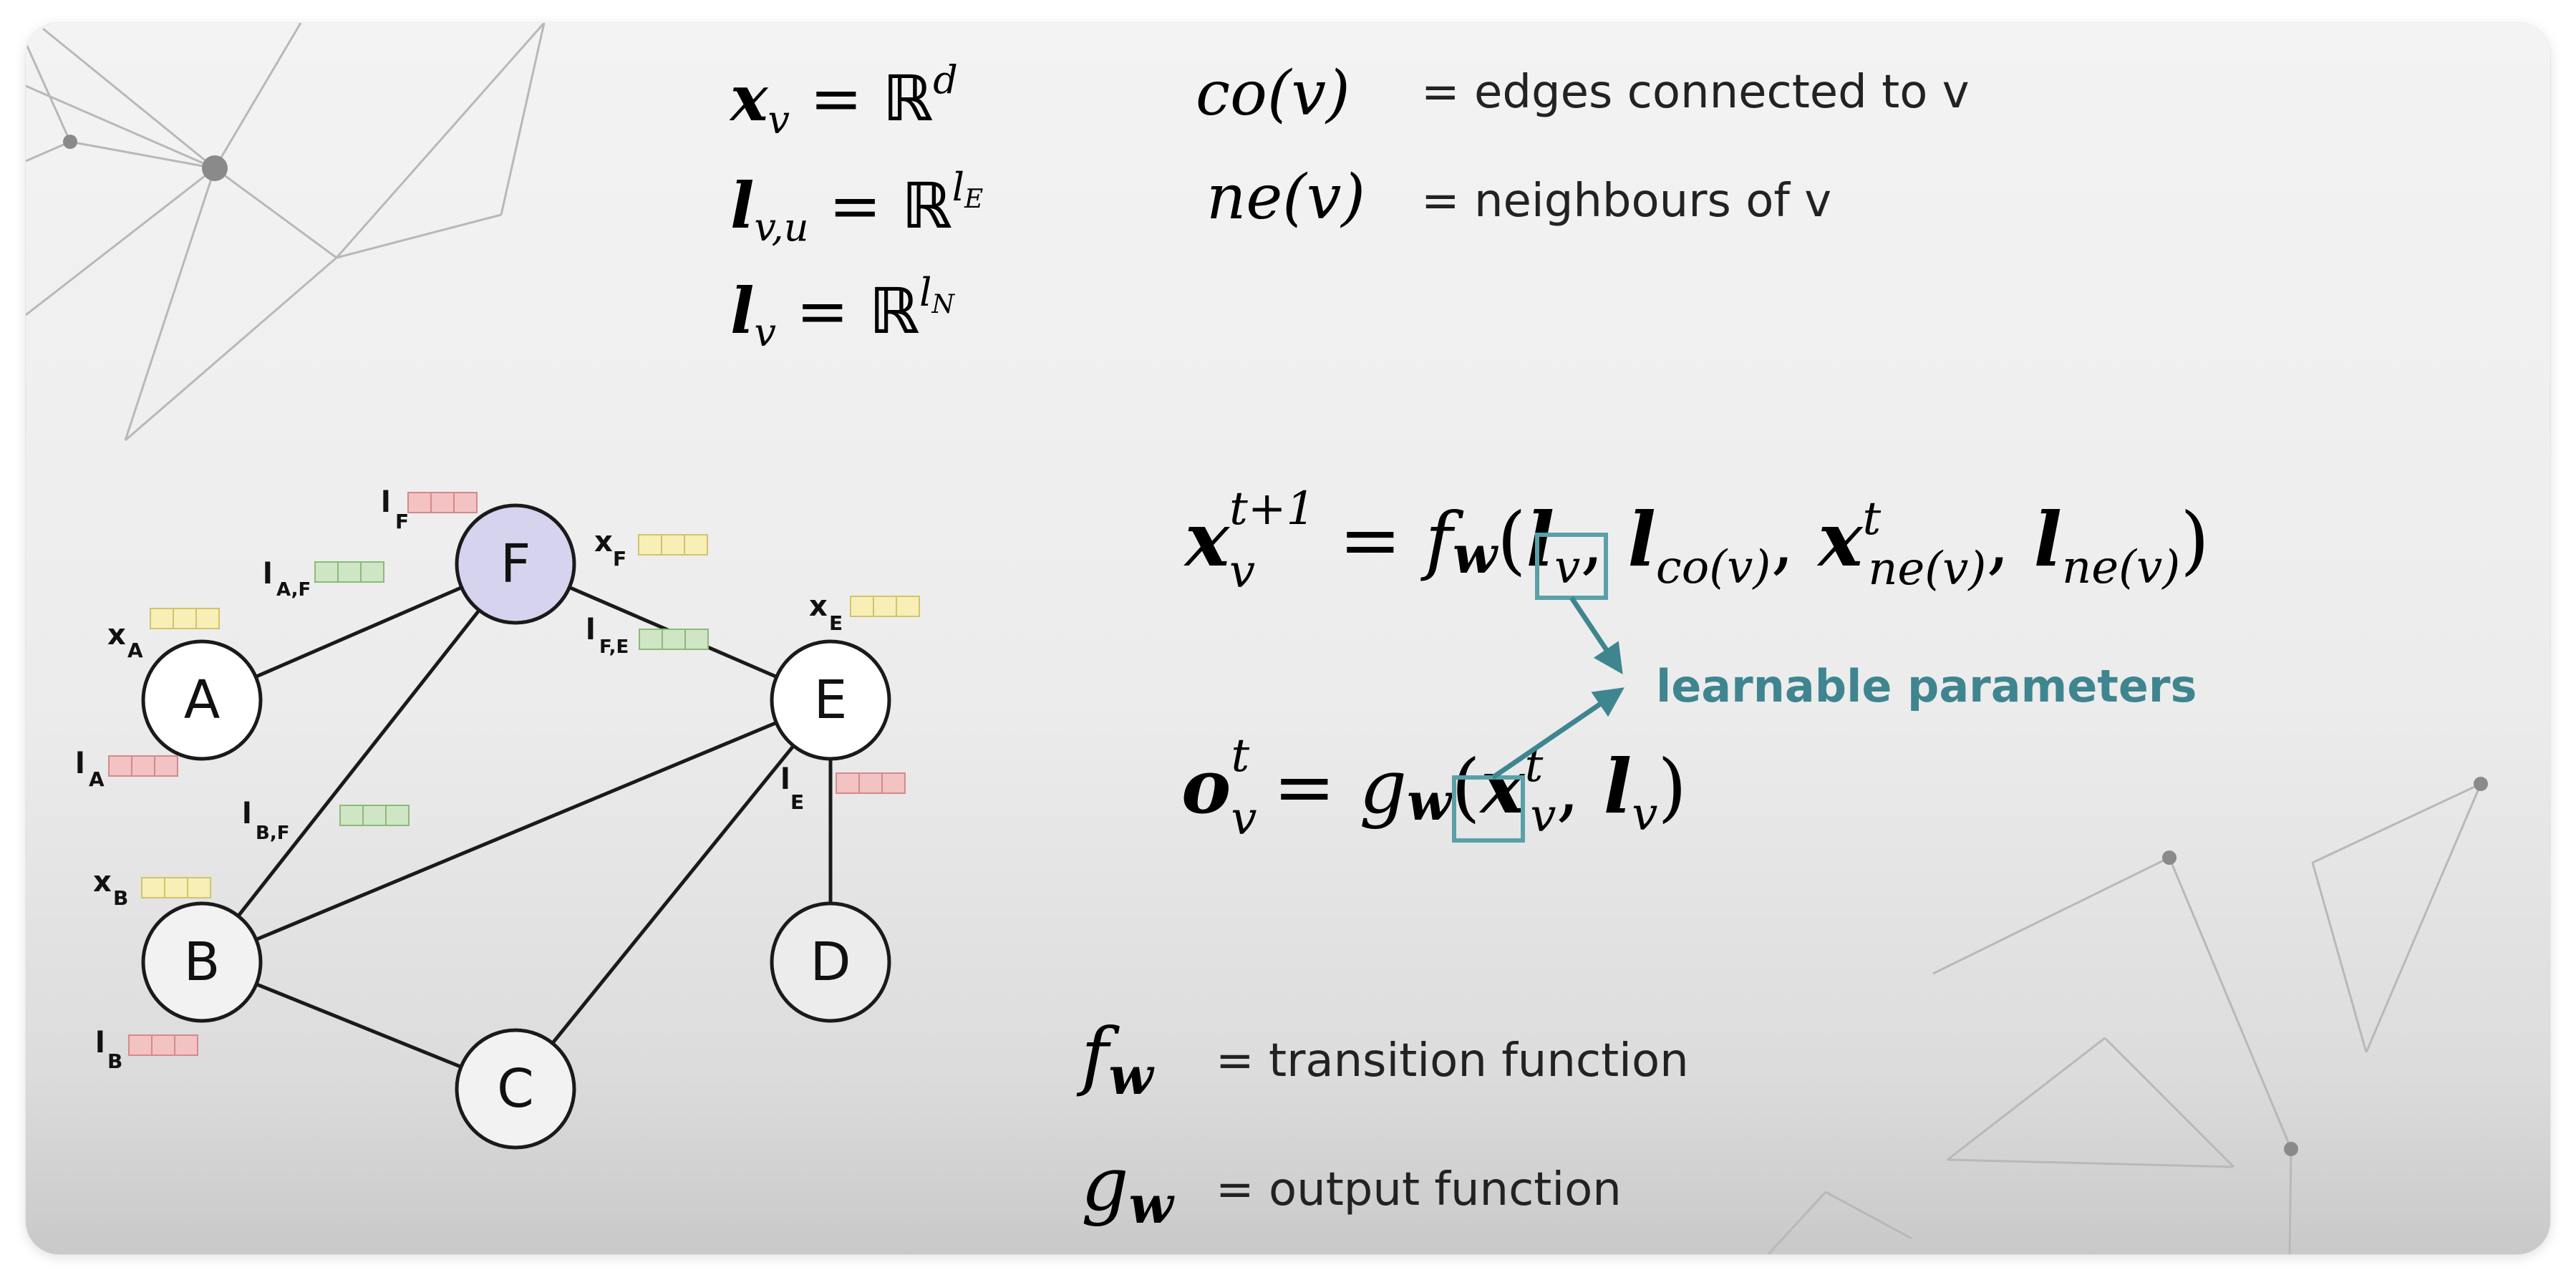 Image resolution: width=2576 pixels, height=1280 pixels. I want to click on vector-l-E: l E, so click(843, 789).